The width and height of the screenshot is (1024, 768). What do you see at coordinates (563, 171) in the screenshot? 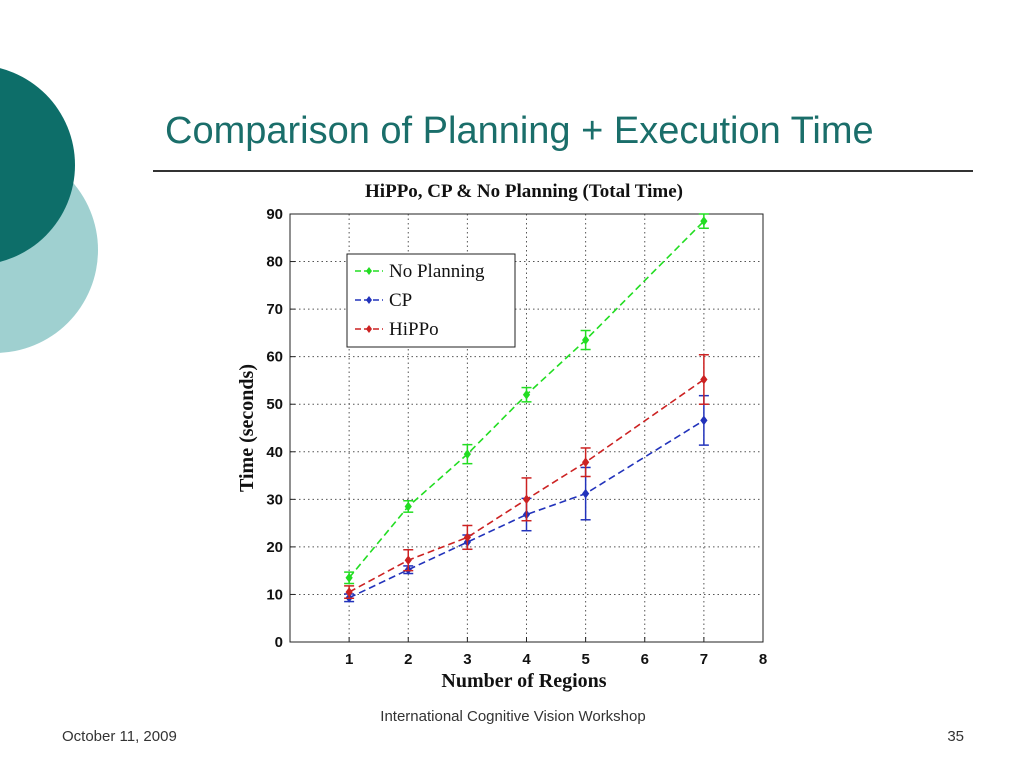
I see `title-divider` at bounding box center [563, 171].